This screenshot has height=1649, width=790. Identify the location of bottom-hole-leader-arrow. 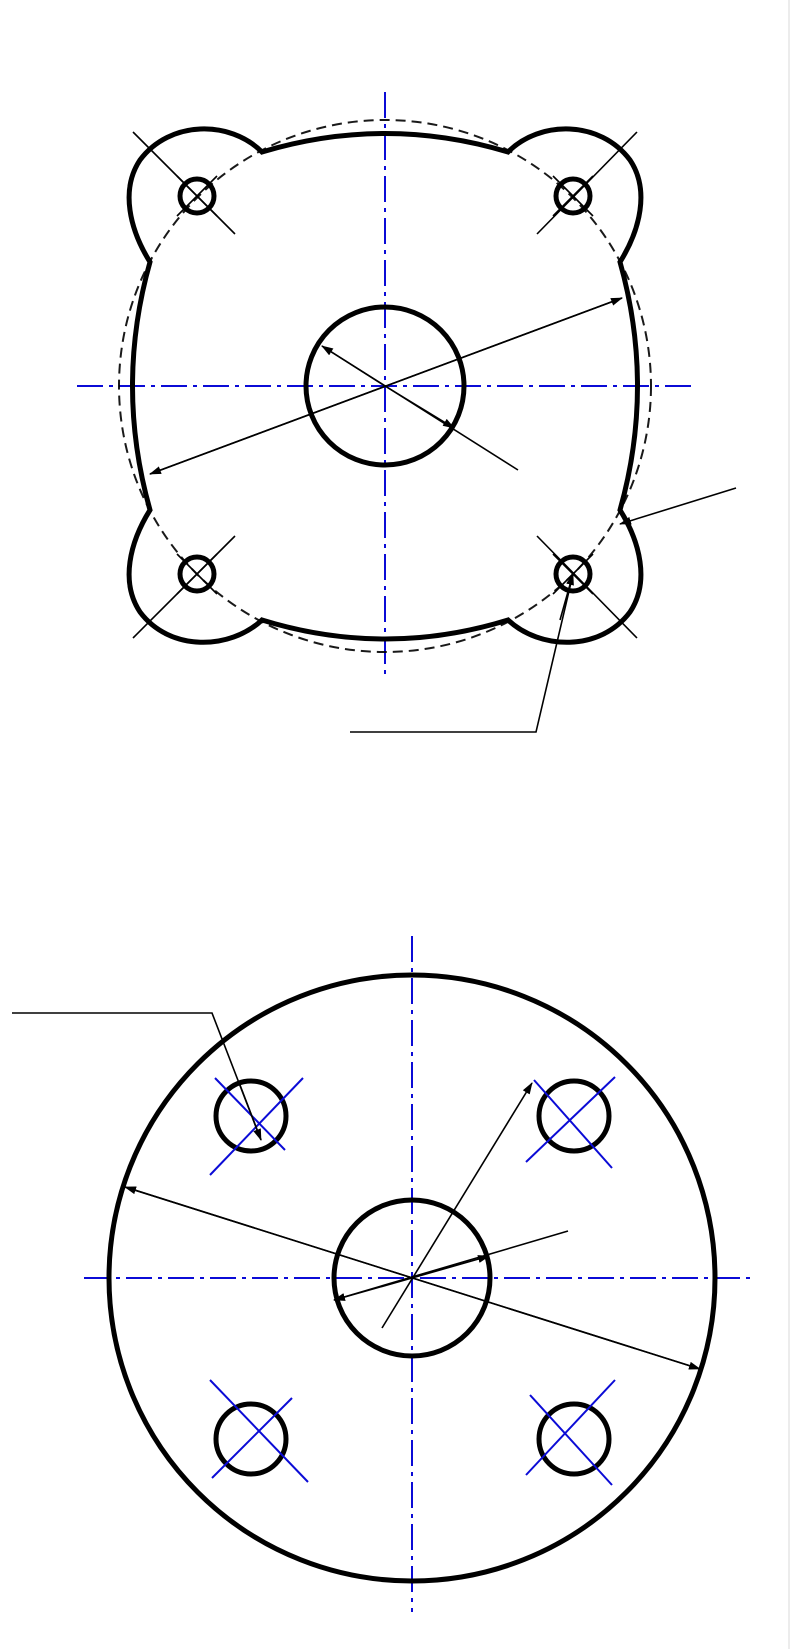
(250, 1112).